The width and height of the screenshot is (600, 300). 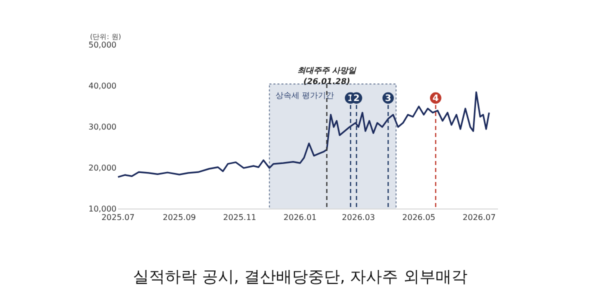 What do you see at coordinates (102, 45) in the screenshot?
I see `y-tick-label: 50,000` at bounding box center [102, 45].